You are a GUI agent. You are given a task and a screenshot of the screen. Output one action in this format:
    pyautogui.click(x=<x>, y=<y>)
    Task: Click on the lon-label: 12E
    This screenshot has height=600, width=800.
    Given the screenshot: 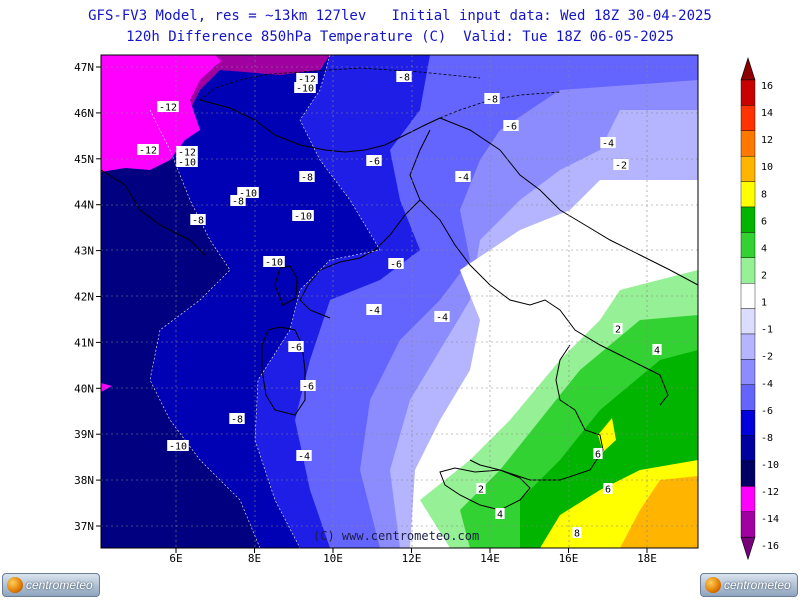 What is the action you would take?
    pyautogui.click(x=412, y=558)
    